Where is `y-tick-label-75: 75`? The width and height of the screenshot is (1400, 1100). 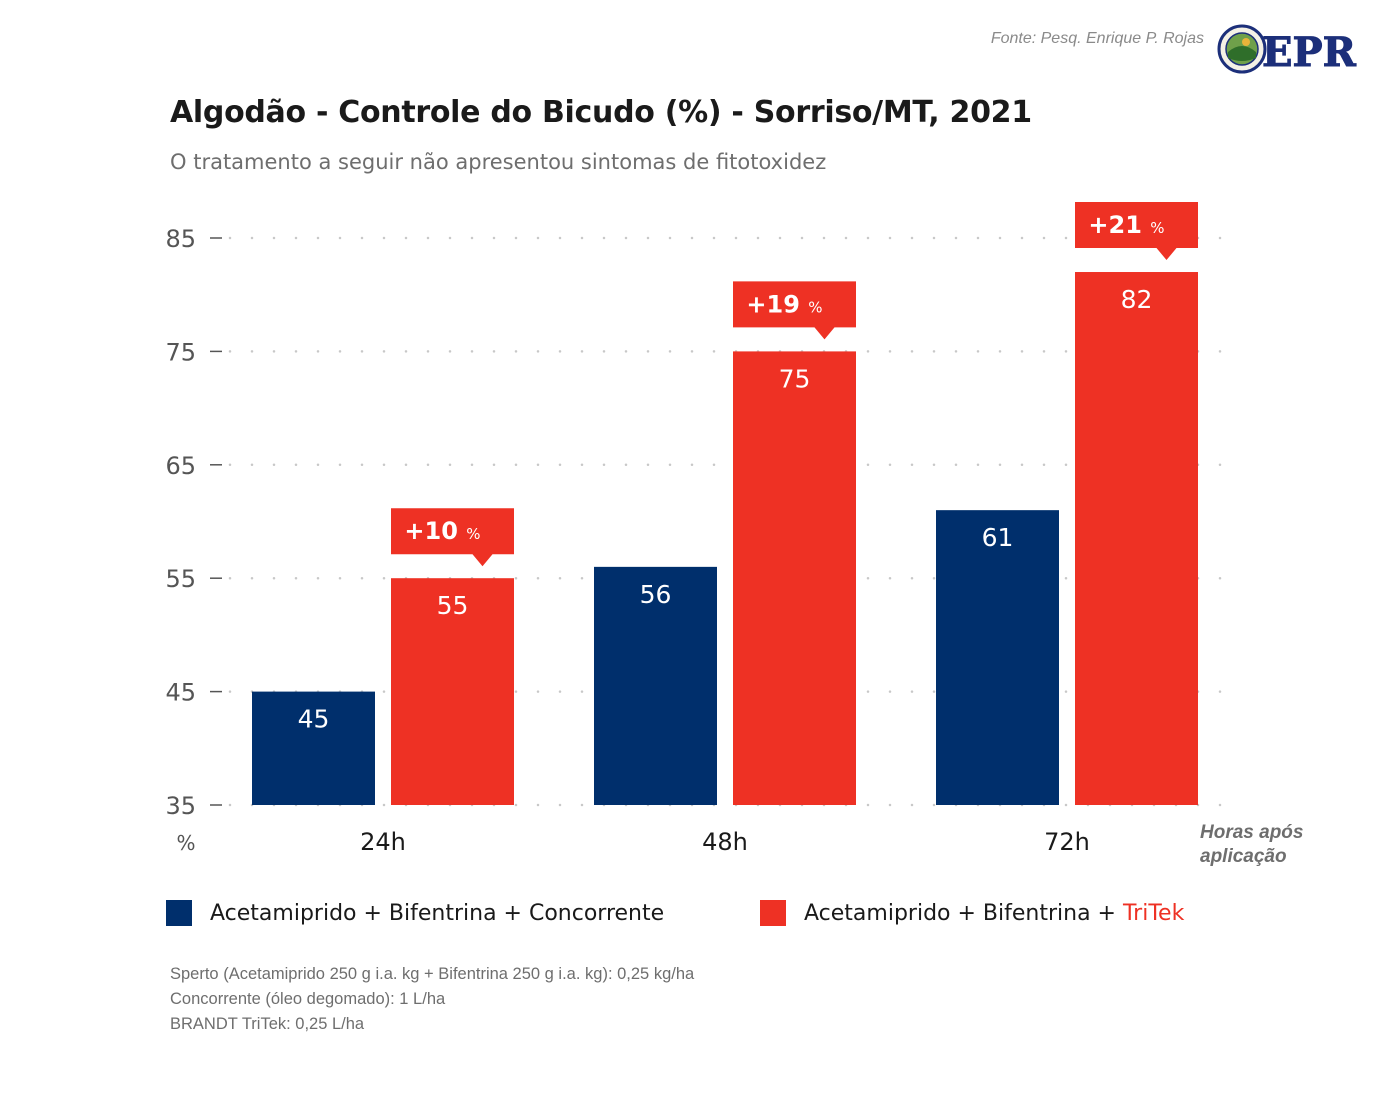 y-tick-label-75: 75 is located at coordinates (180, 352).